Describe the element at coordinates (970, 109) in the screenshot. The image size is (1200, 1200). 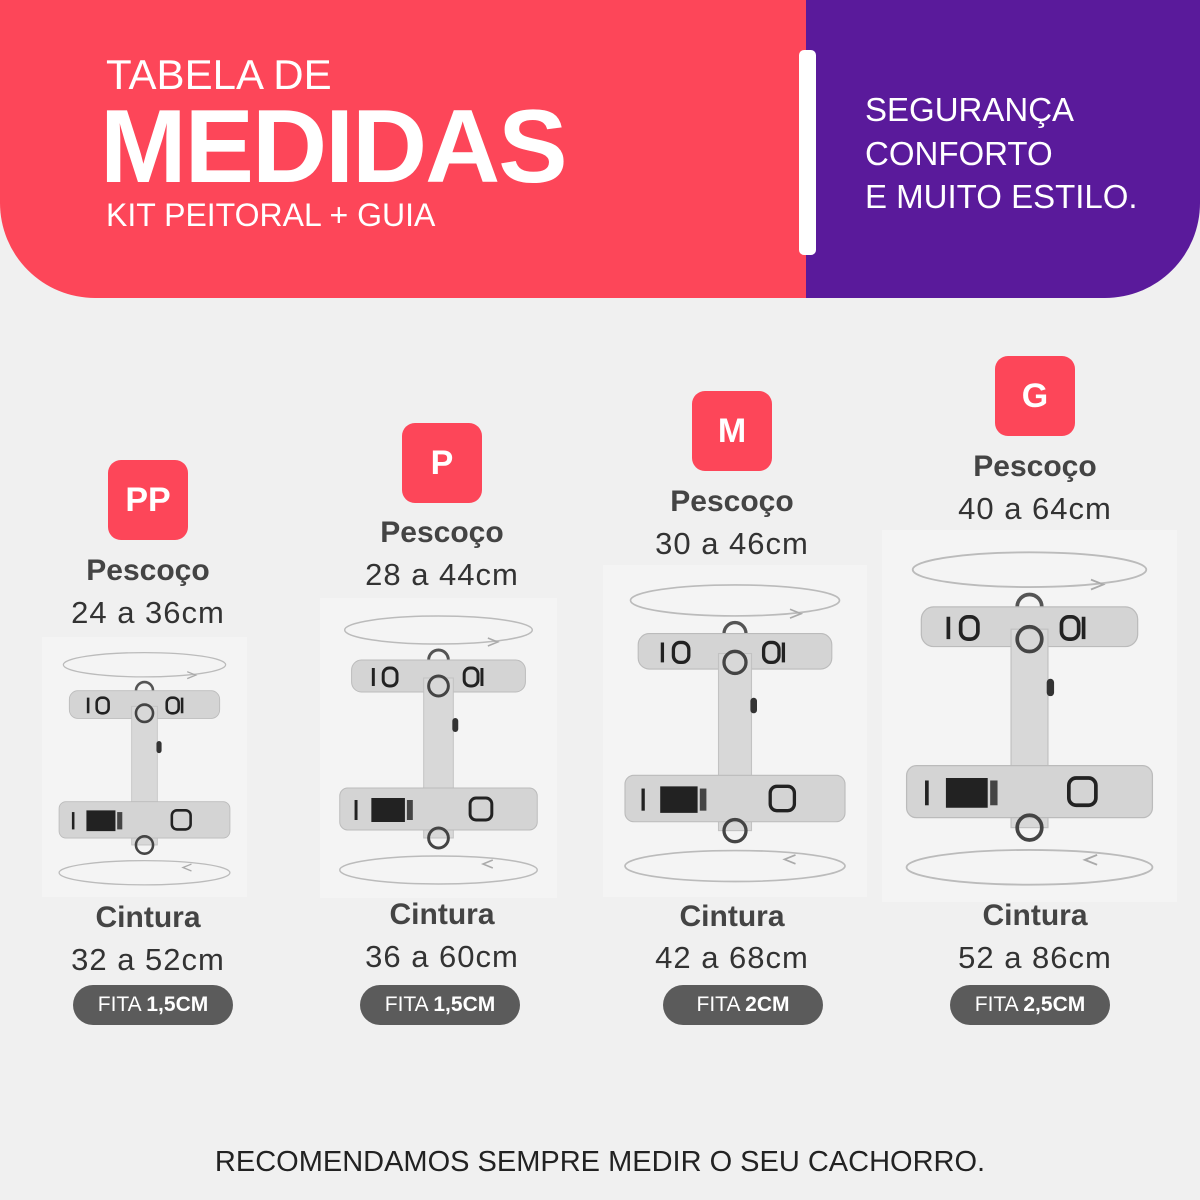
I see `slogan-line: SEGURANÇA` at that location.